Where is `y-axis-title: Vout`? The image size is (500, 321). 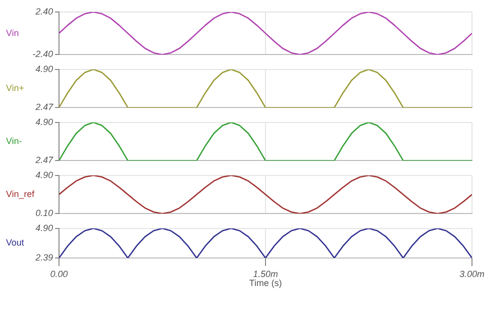 y-axis-title: Vout is located at coordinates (15, 243).